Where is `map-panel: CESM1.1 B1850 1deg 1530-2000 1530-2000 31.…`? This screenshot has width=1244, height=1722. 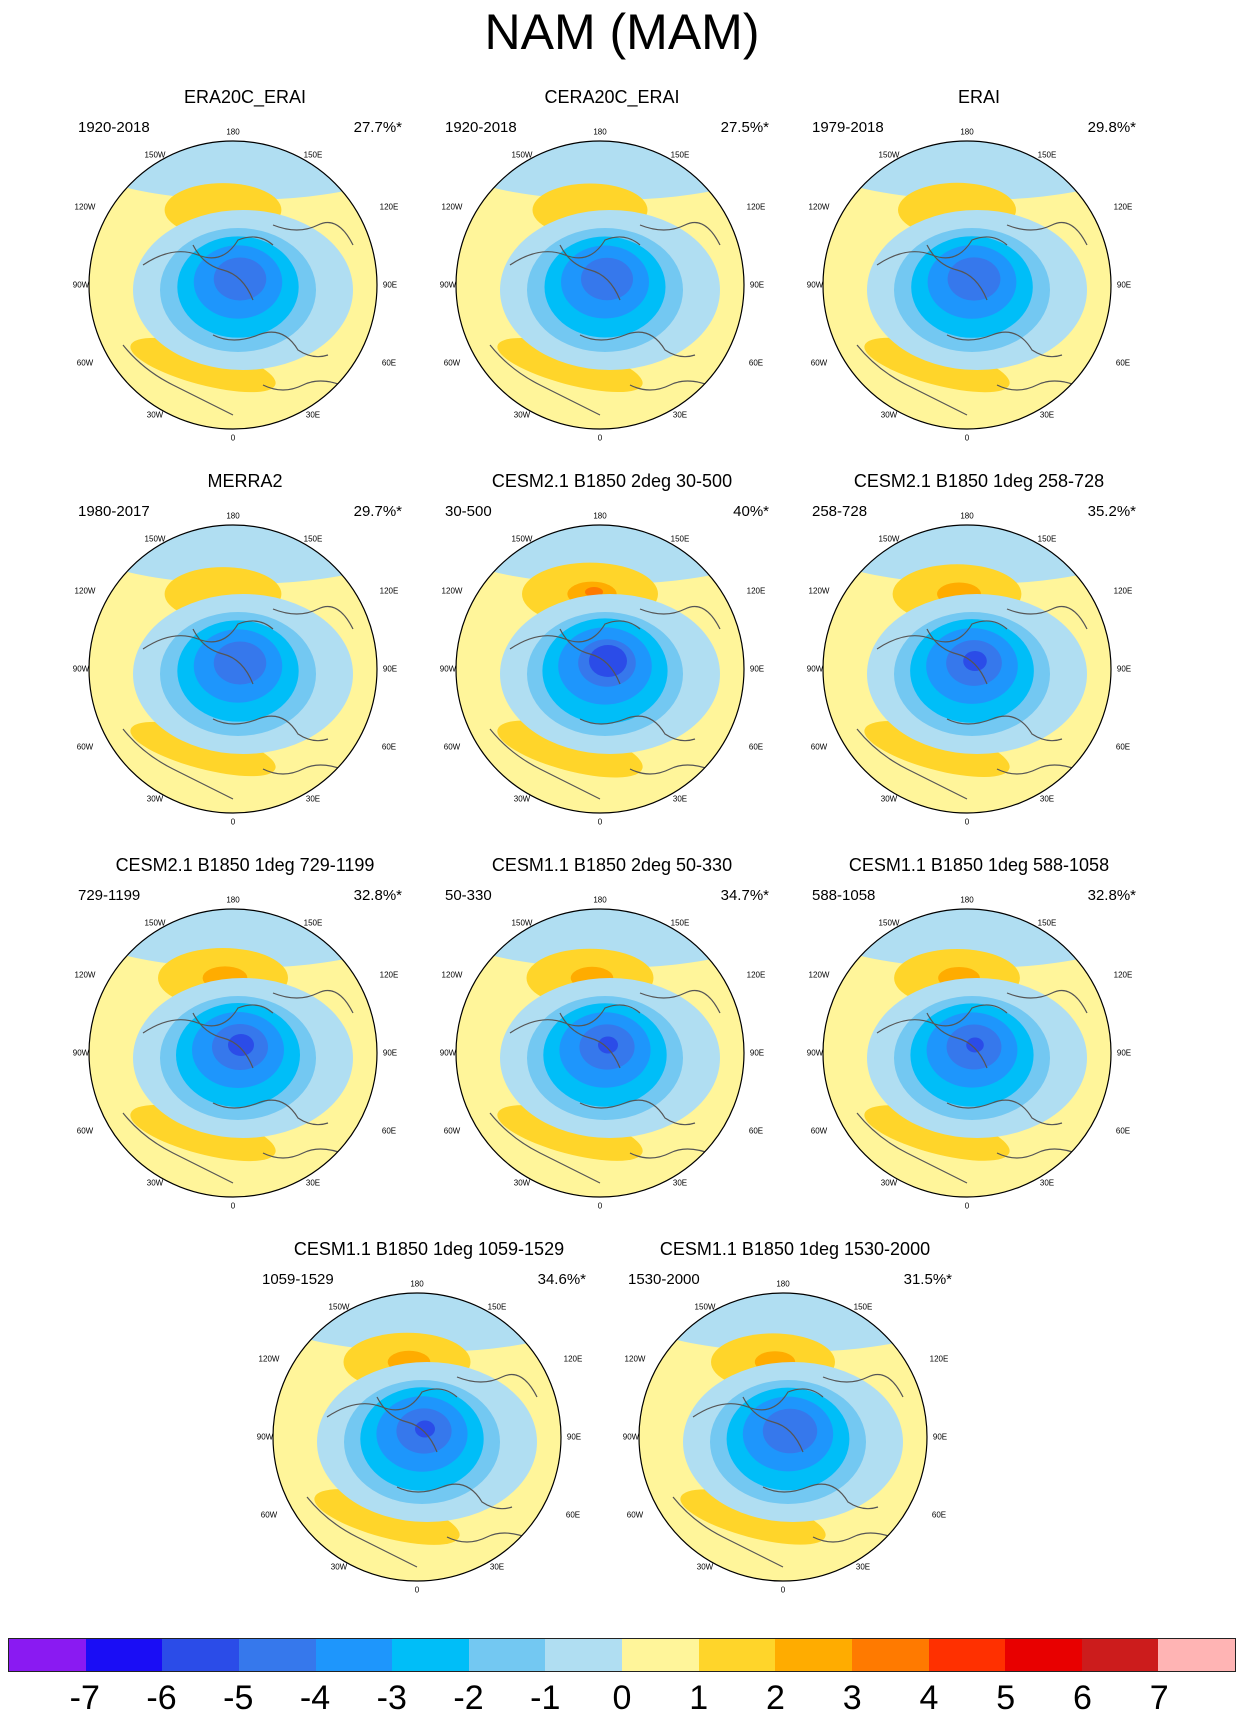 map-panel: CESM1.1 B1850 1deg 1530-2000 1530-2000 31.… is located at coordinates (795, 1423).